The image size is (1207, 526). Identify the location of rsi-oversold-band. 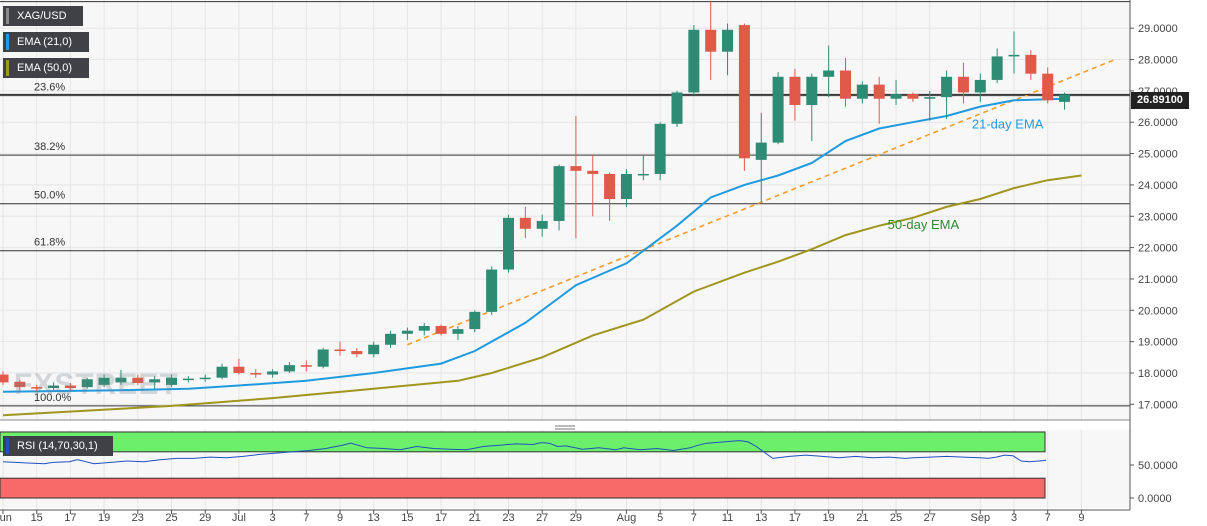
(523, 488).